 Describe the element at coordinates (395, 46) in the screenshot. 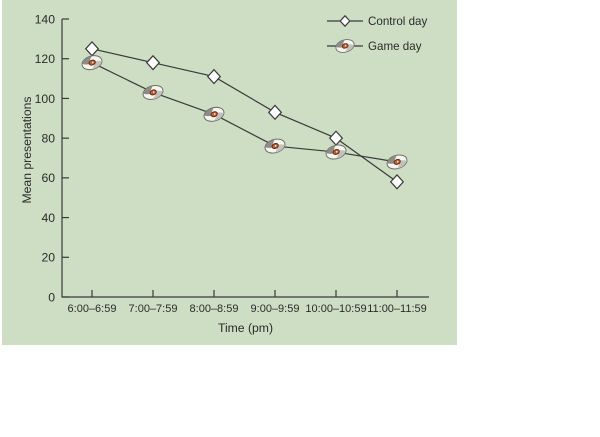

I see `legend-label: Game day` at that location.